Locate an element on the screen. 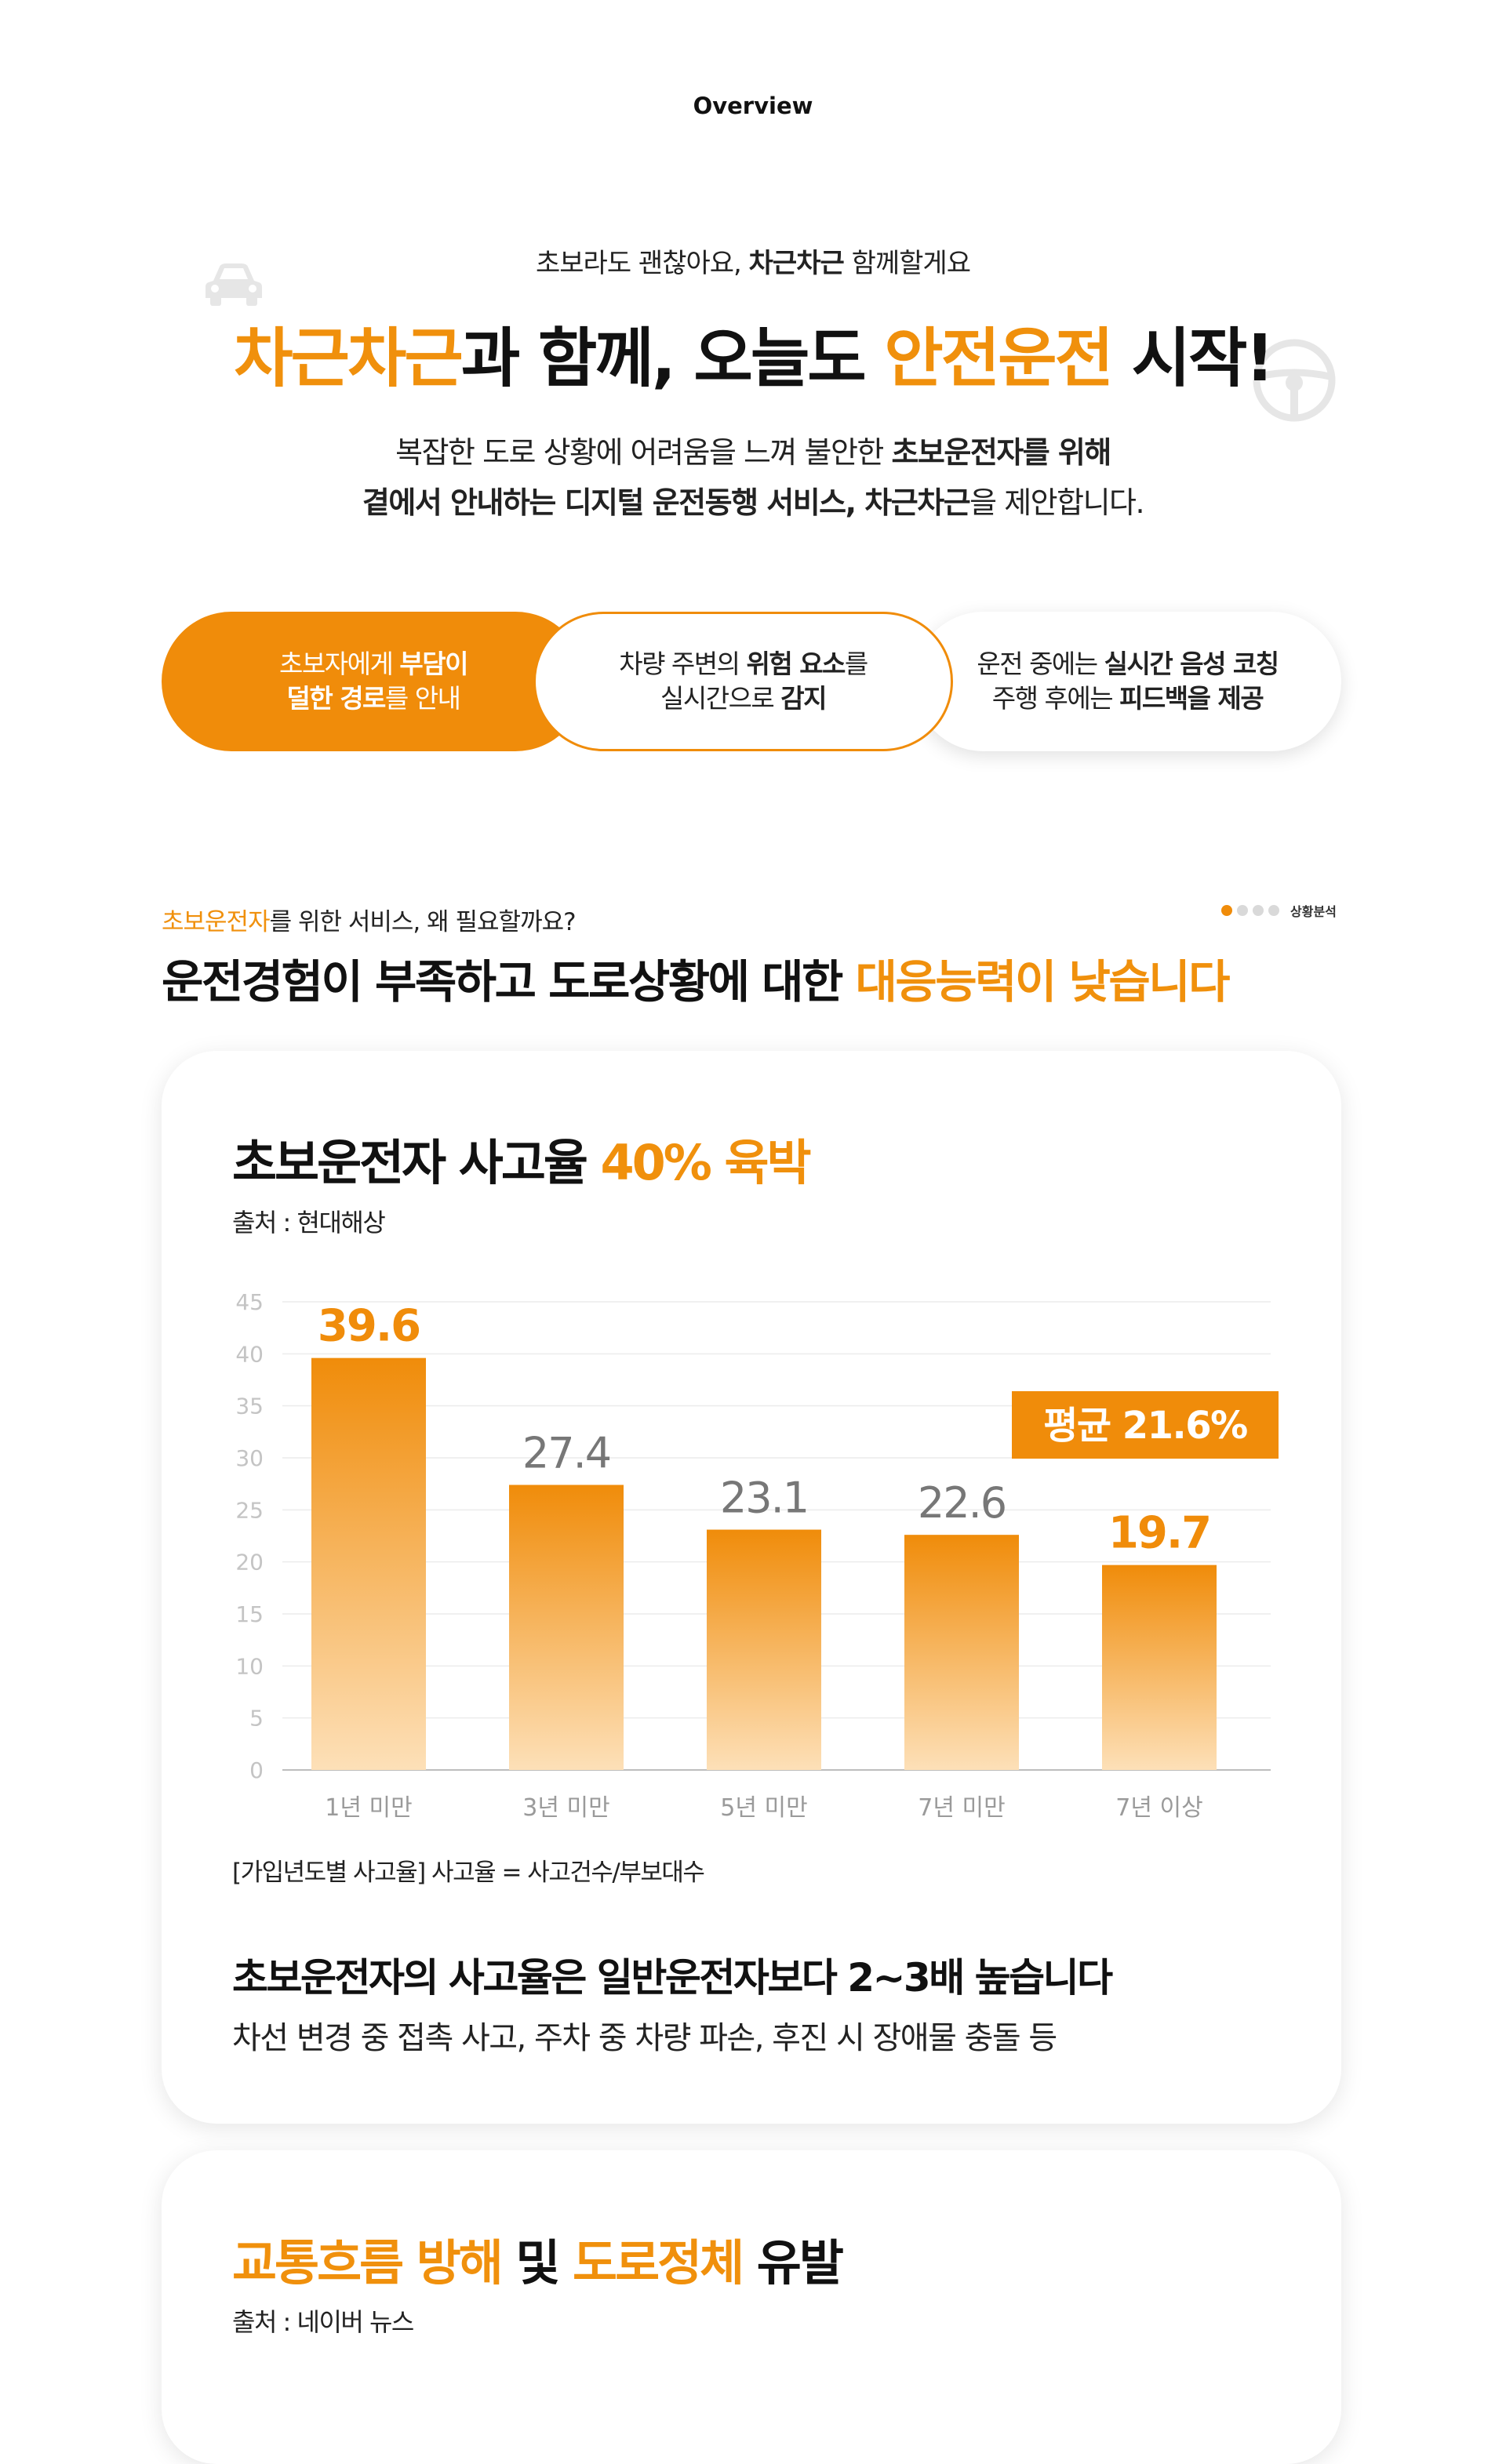 Image resolution: width=1506 pixels, height=2464 pixels. hero-tagline: 초보라도 괜찮아요, 차근차근 함께할게요 is located at coordinates (753, 263).